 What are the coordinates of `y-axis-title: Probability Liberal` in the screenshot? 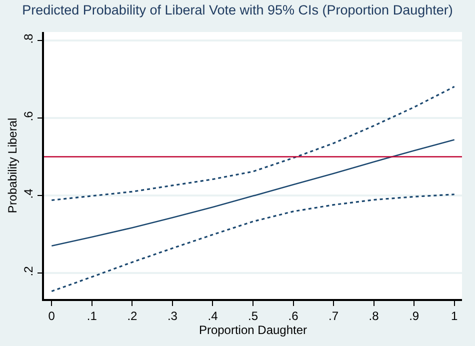 It's located at (12, 166).